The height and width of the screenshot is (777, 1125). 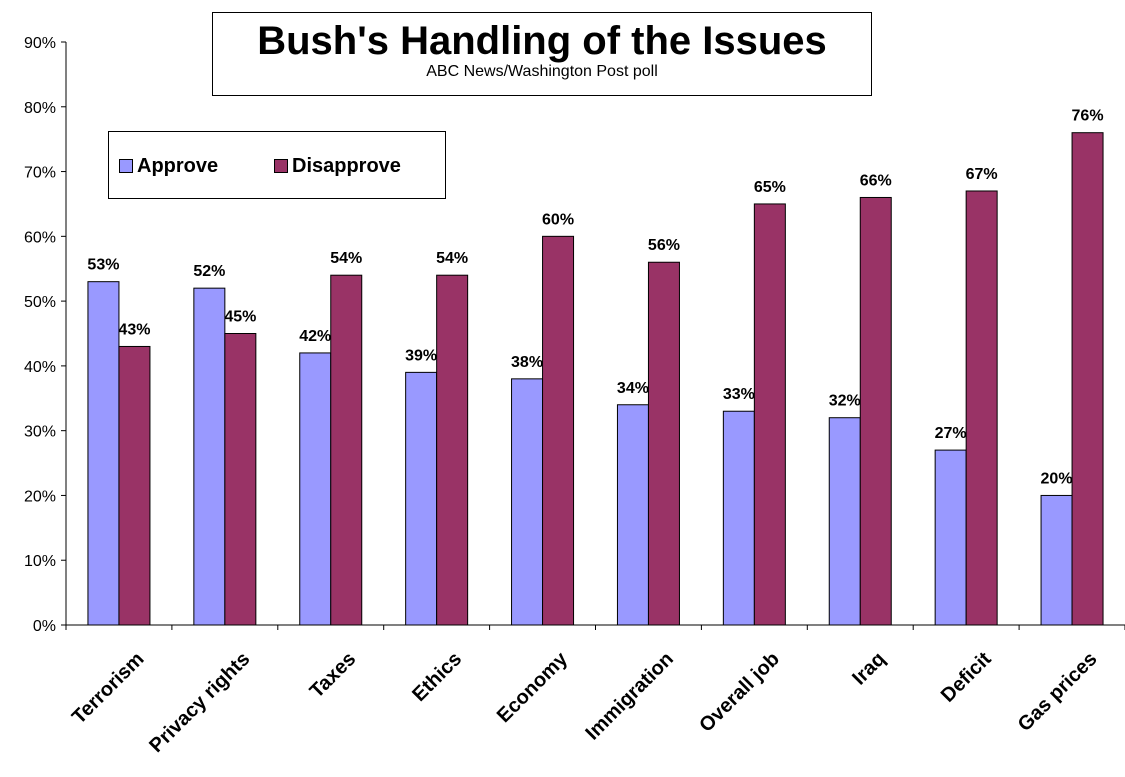 I want to click on data-label-approve: 53%, so click(x=103, y=265).